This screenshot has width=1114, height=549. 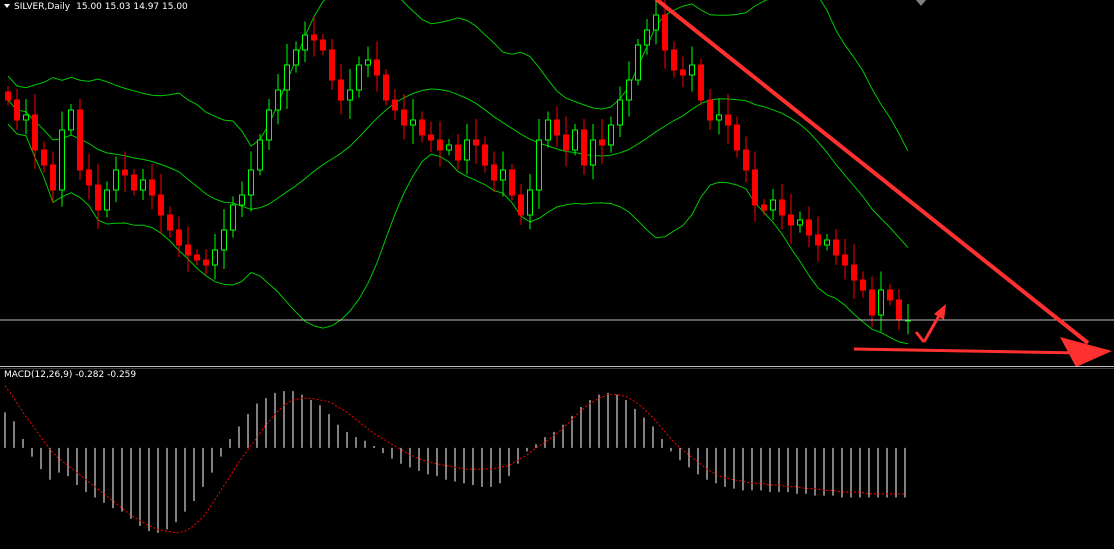 I want to click on chevron-down-icon, so click(x=7, y=5).